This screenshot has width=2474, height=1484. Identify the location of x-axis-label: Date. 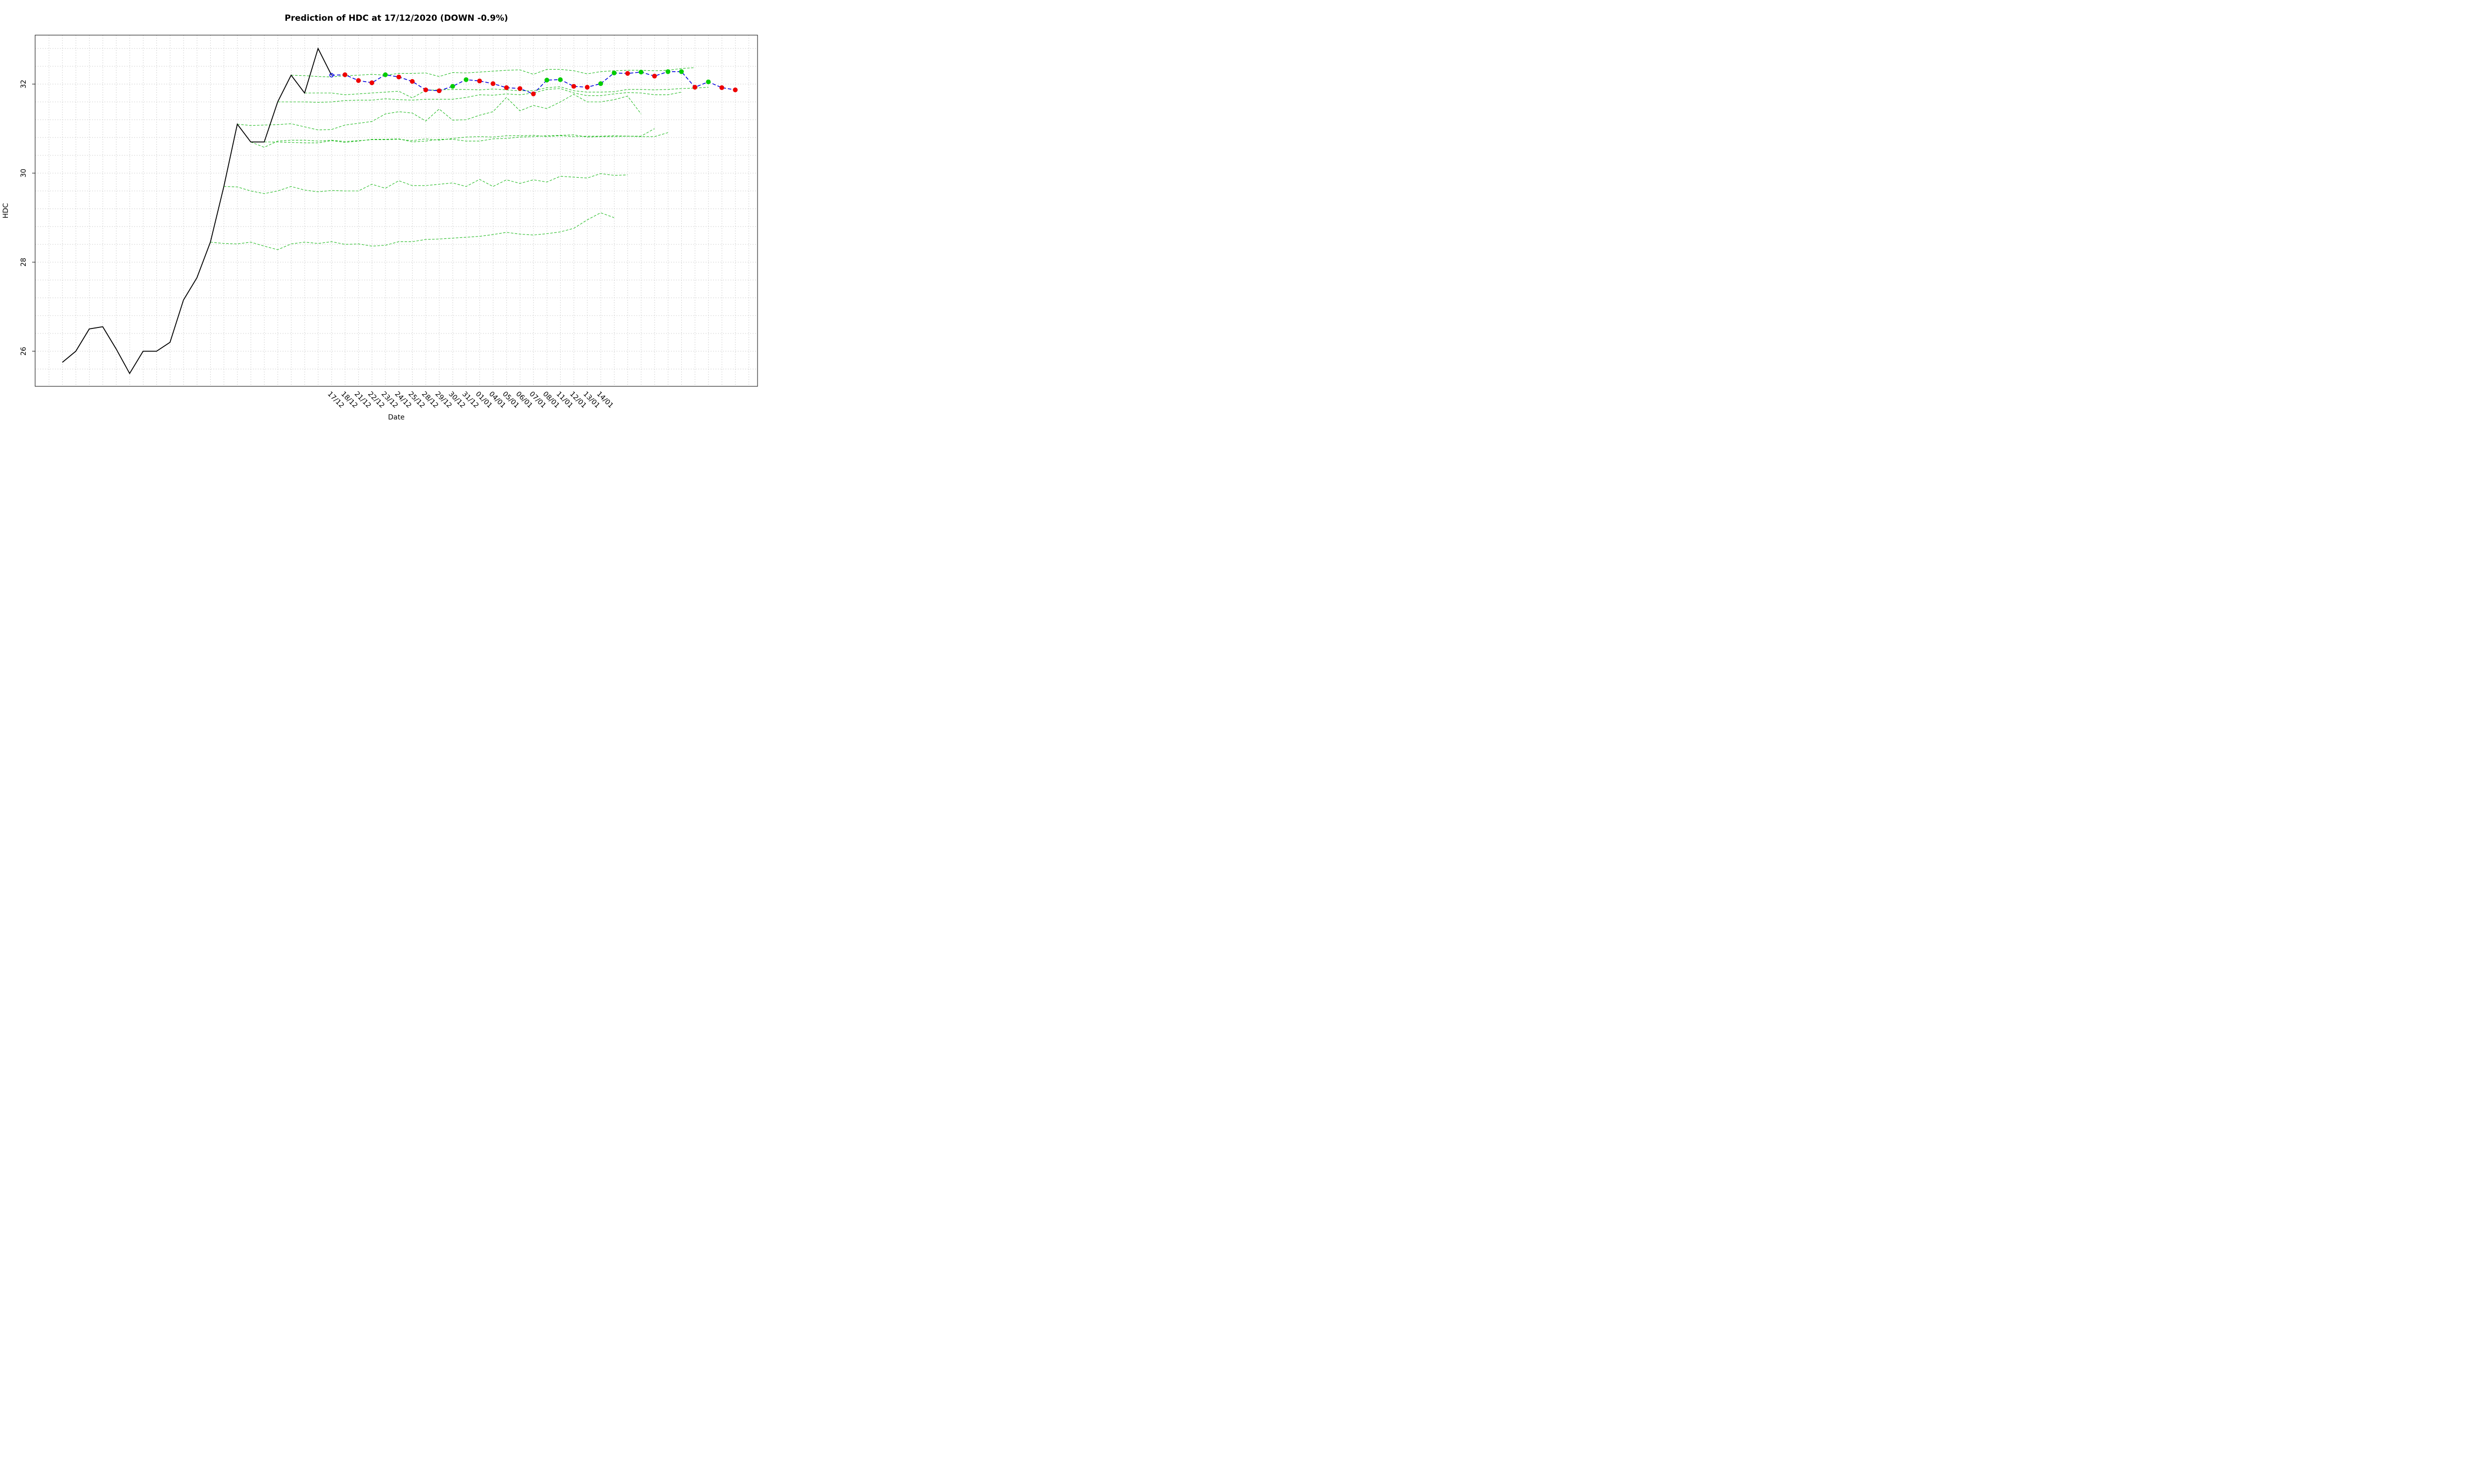
(396, 417).